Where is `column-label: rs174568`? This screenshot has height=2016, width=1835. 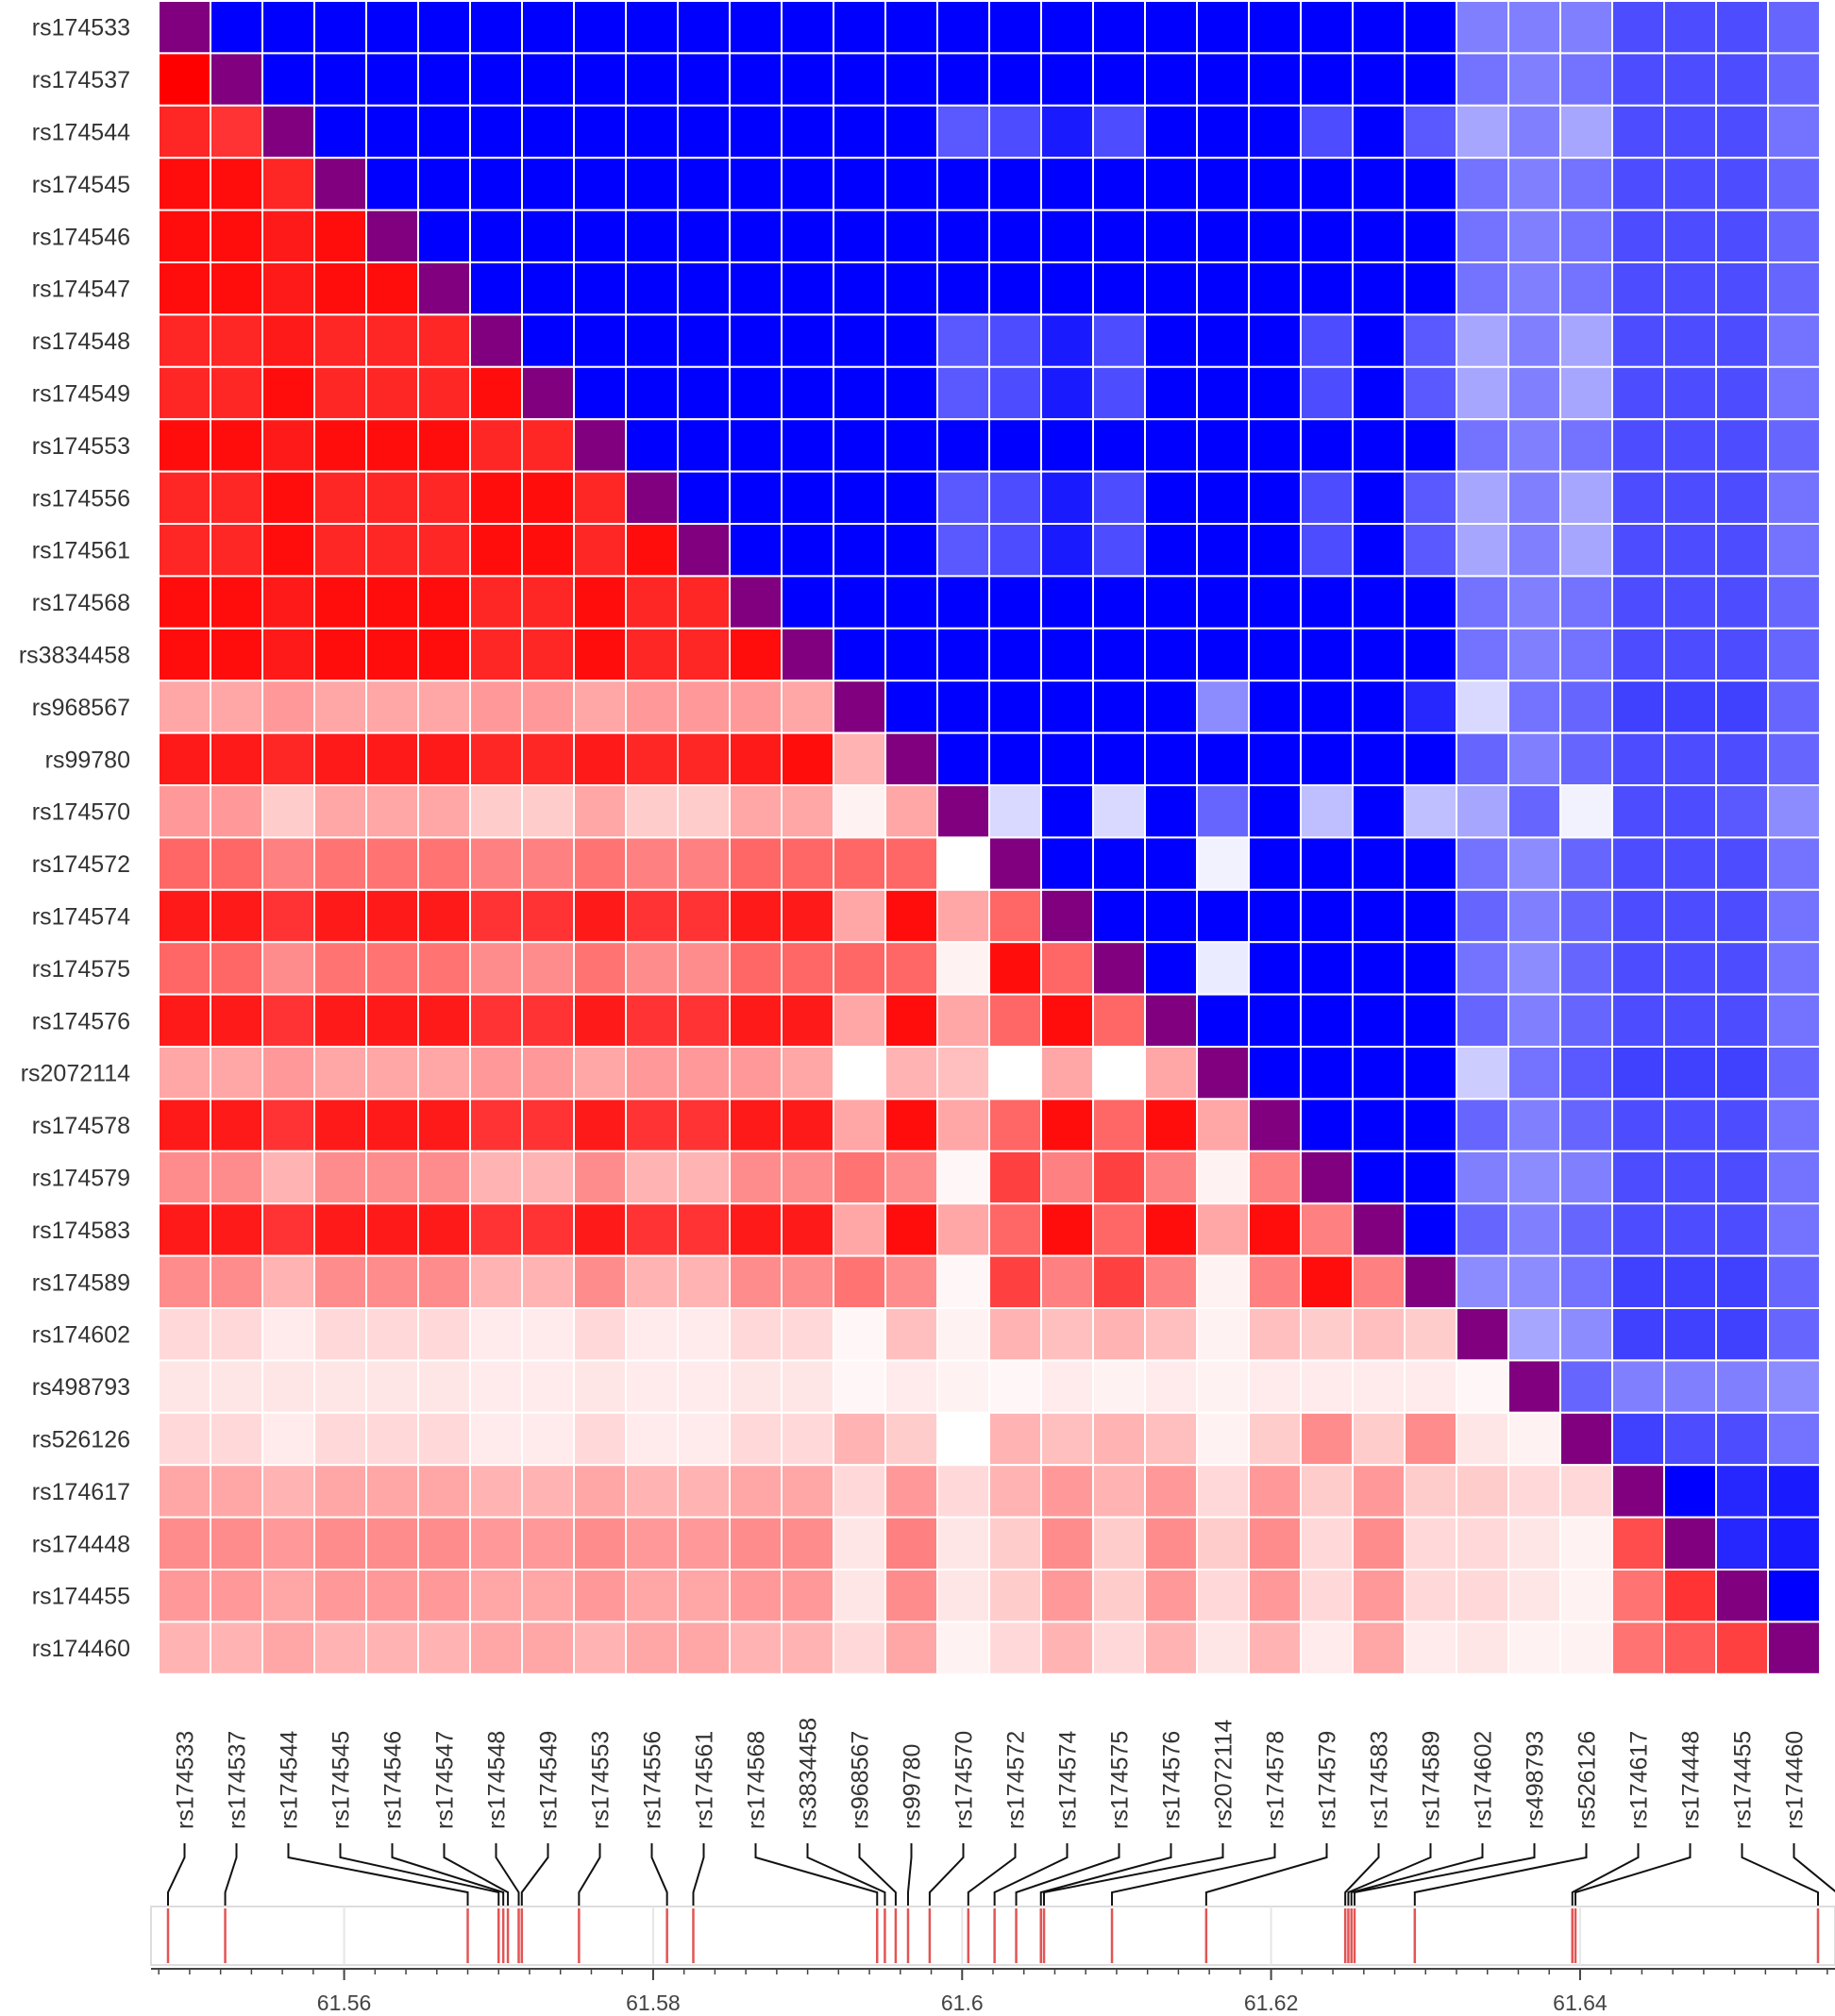
column-label: rs174568 is located at coordinates (757, 1780).